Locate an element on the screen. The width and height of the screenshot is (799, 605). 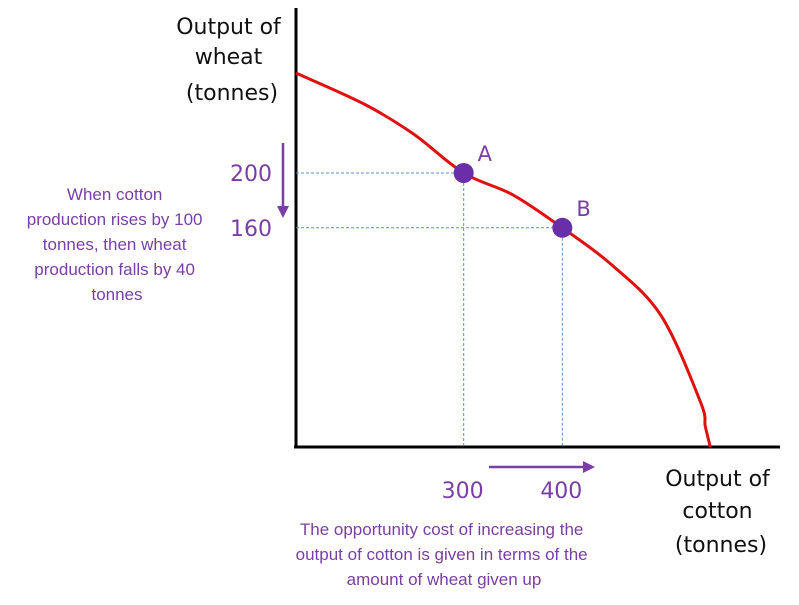
x-axis-title-line-2: cotton is located at coordinates (717, 511).